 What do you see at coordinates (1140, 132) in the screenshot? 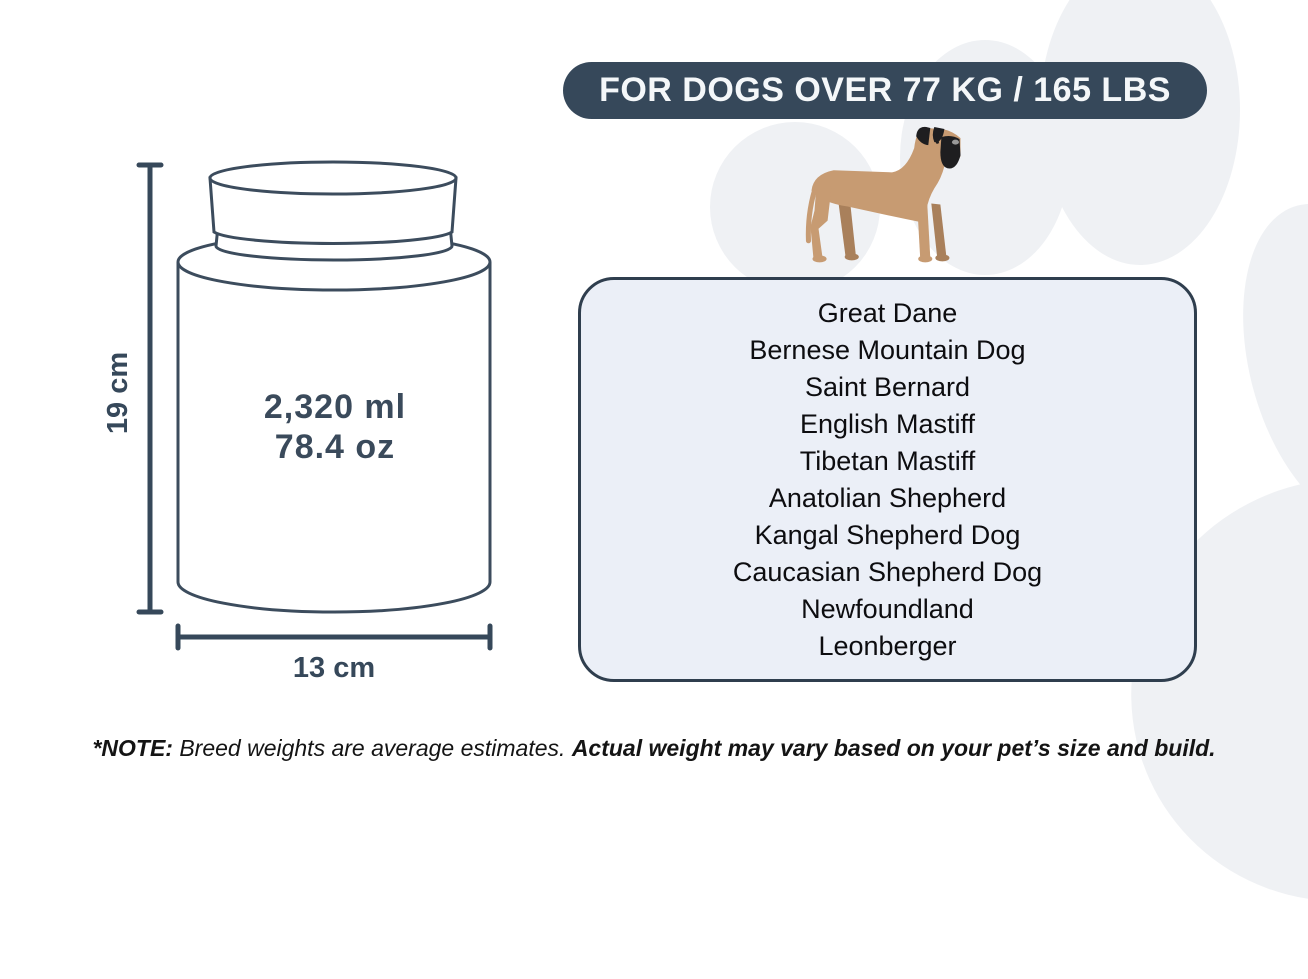
I see `paw-decor-toe` at bounding box center [1140, 132].